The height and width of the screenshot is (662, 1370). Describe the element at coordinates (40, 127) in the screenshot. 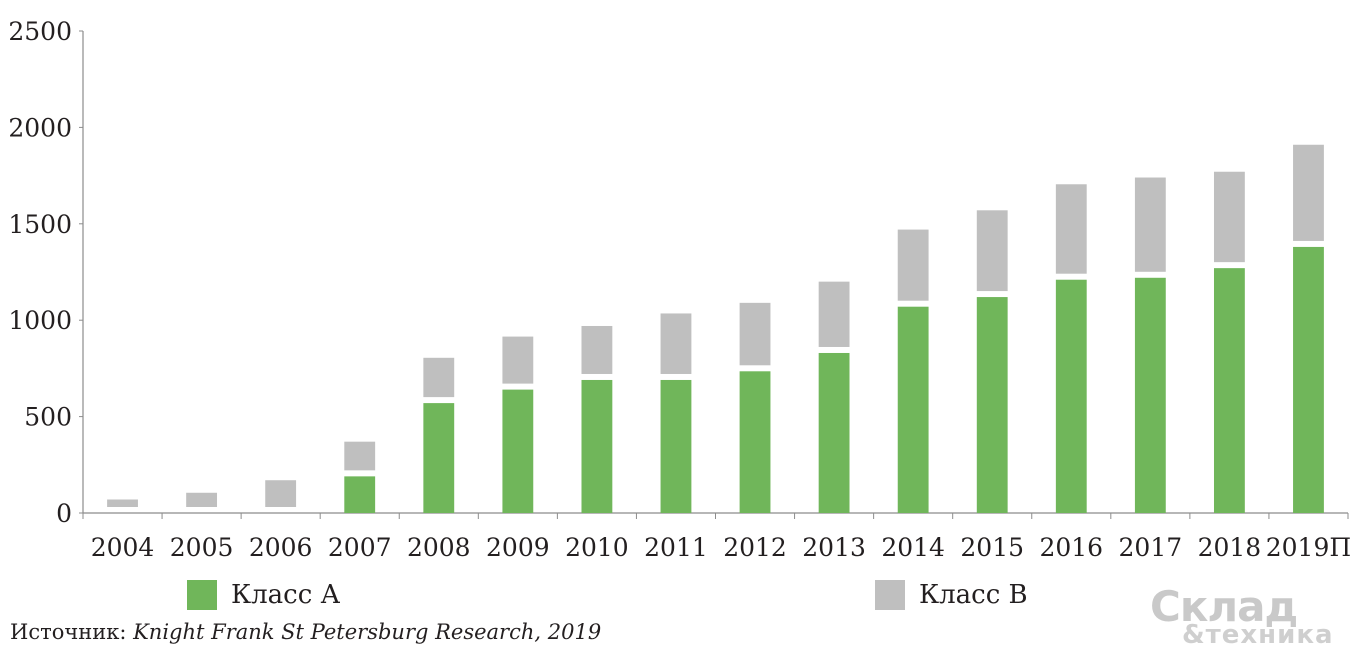

I see `y-tick-label: 2000` at that location.